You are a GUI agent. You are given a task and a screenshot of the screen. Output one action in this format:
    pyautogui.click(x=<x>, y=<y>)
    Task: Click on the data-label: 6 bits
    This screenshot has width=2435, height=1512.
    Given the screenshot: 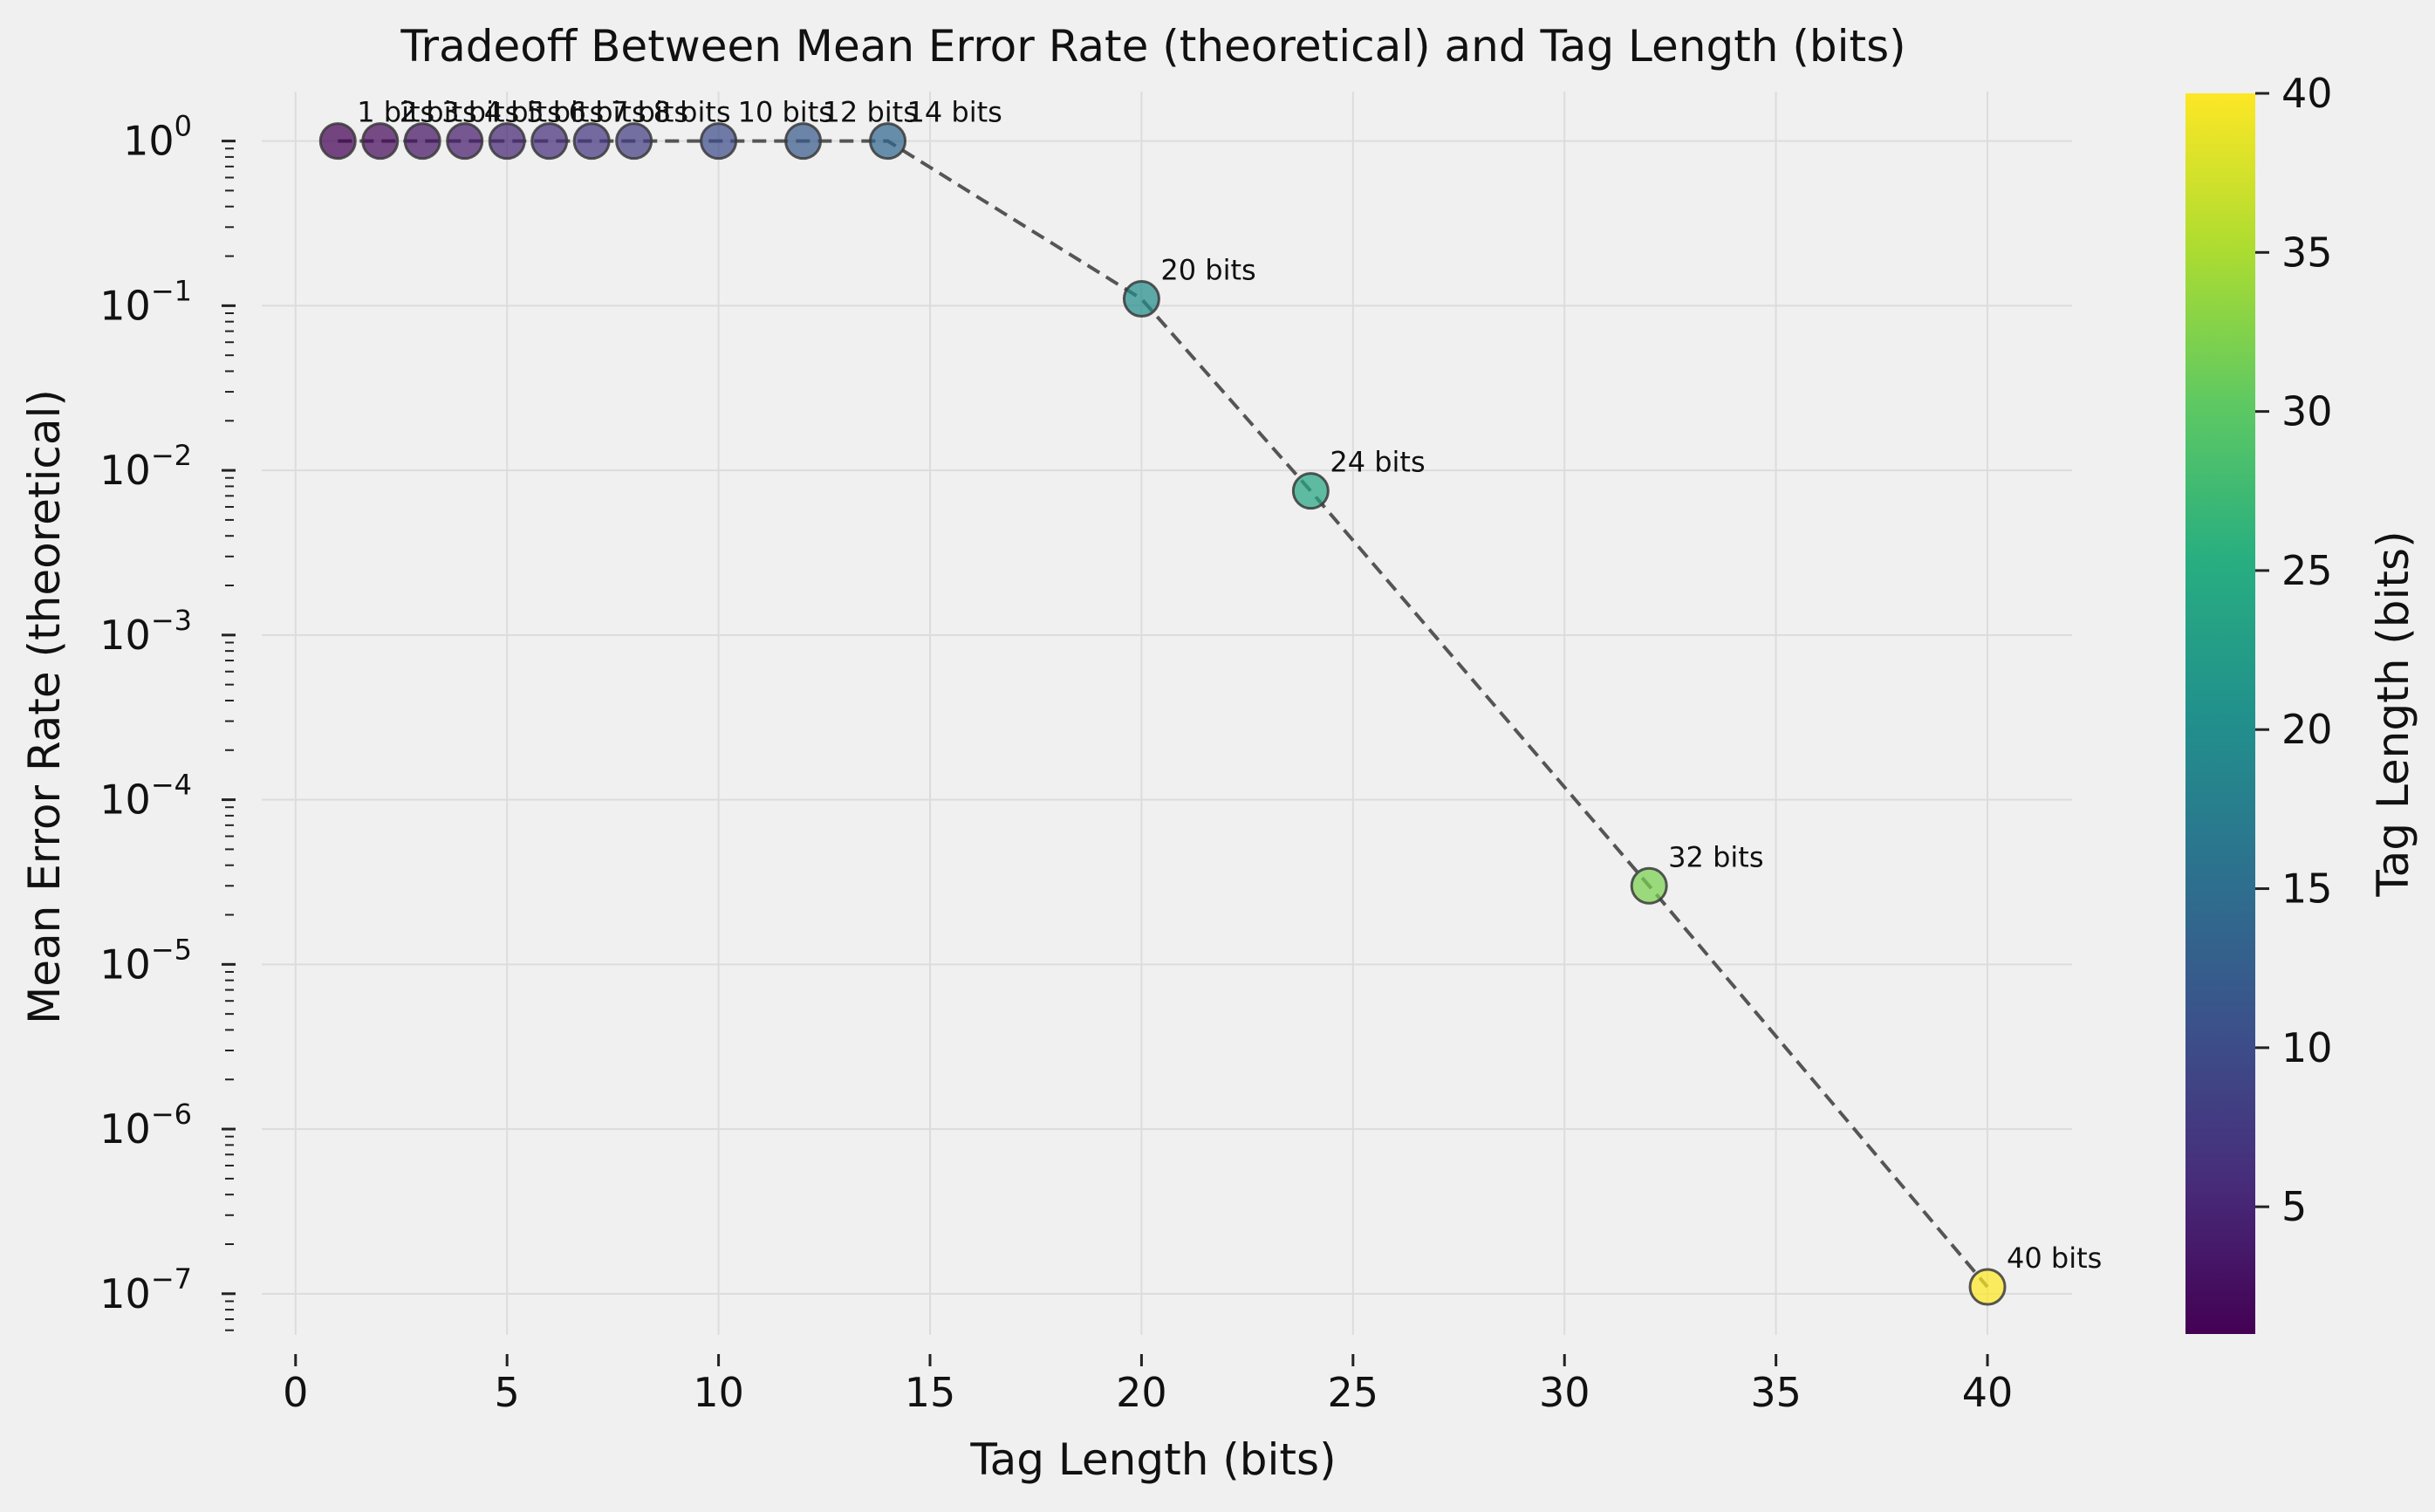 What is the action you would take?
    pyautogui.click(x=607, y=112)
    